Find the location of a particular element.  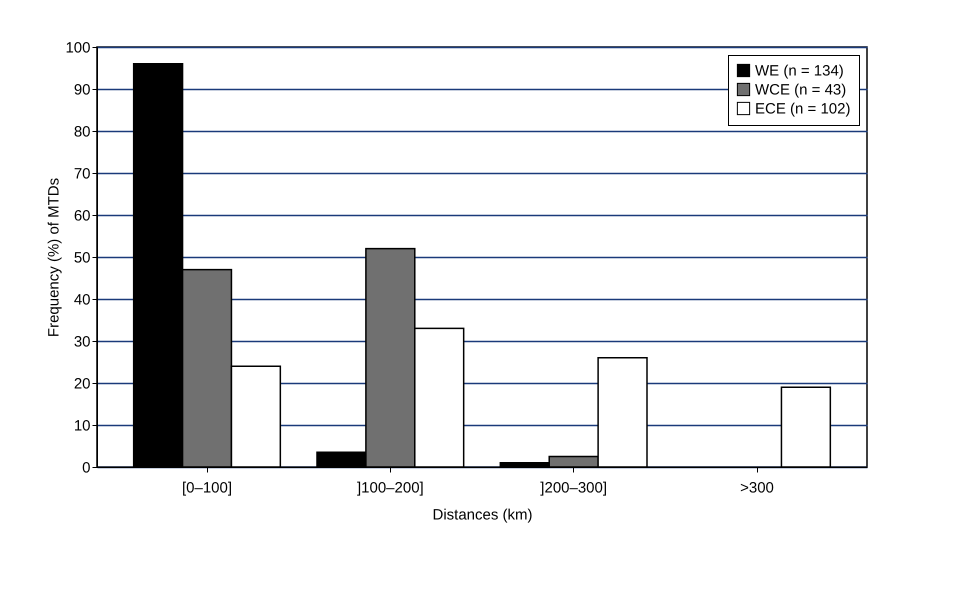

x-tick-label: ]200–300] is located at coordinates (574, 488).